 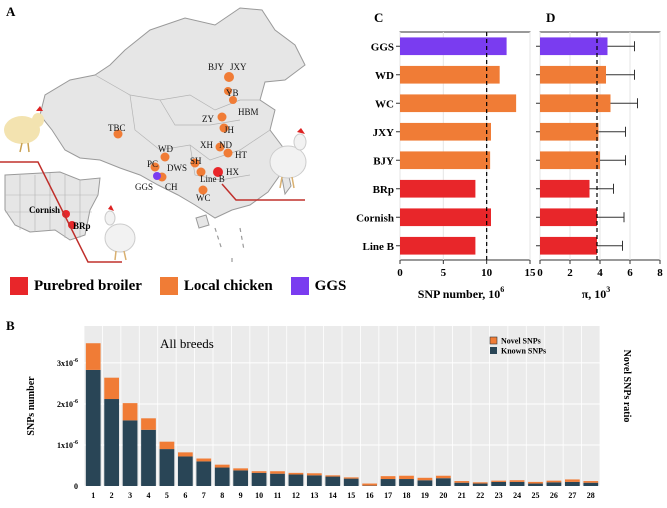 What do you see at coordinates (523, 351) in the screenshot?
I see `legend-label-known: Known SNPs` at bounding box center [523, 351].